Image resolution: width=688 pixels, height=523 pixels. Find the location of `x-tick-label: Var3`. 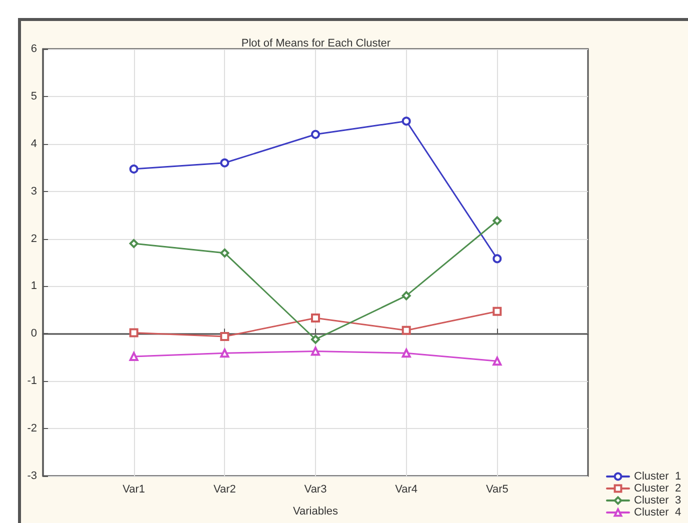

x-tick-label: Var3 is located at coordinates (315, 490).